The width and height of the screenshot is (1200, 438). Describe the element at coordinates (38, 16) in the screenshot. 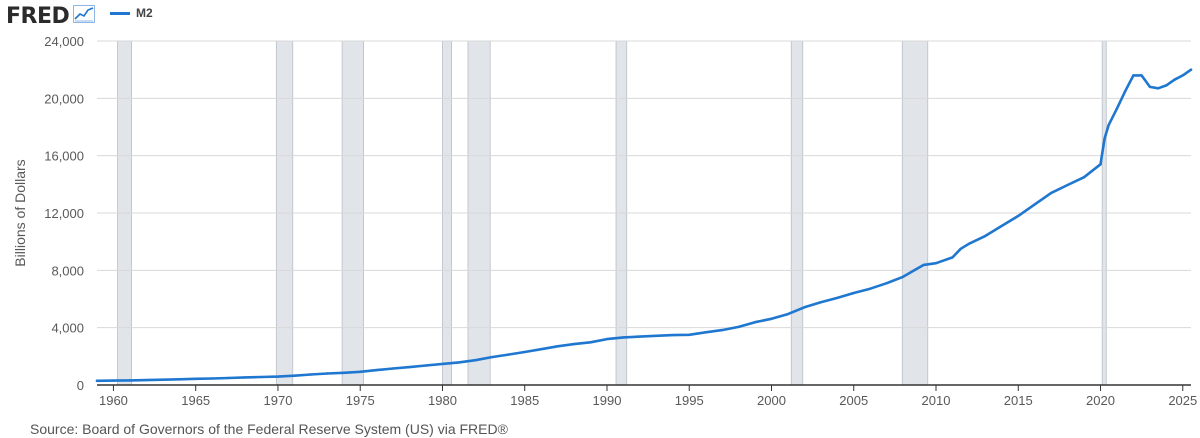

I see `fred-logo-text: FRED` at that location.